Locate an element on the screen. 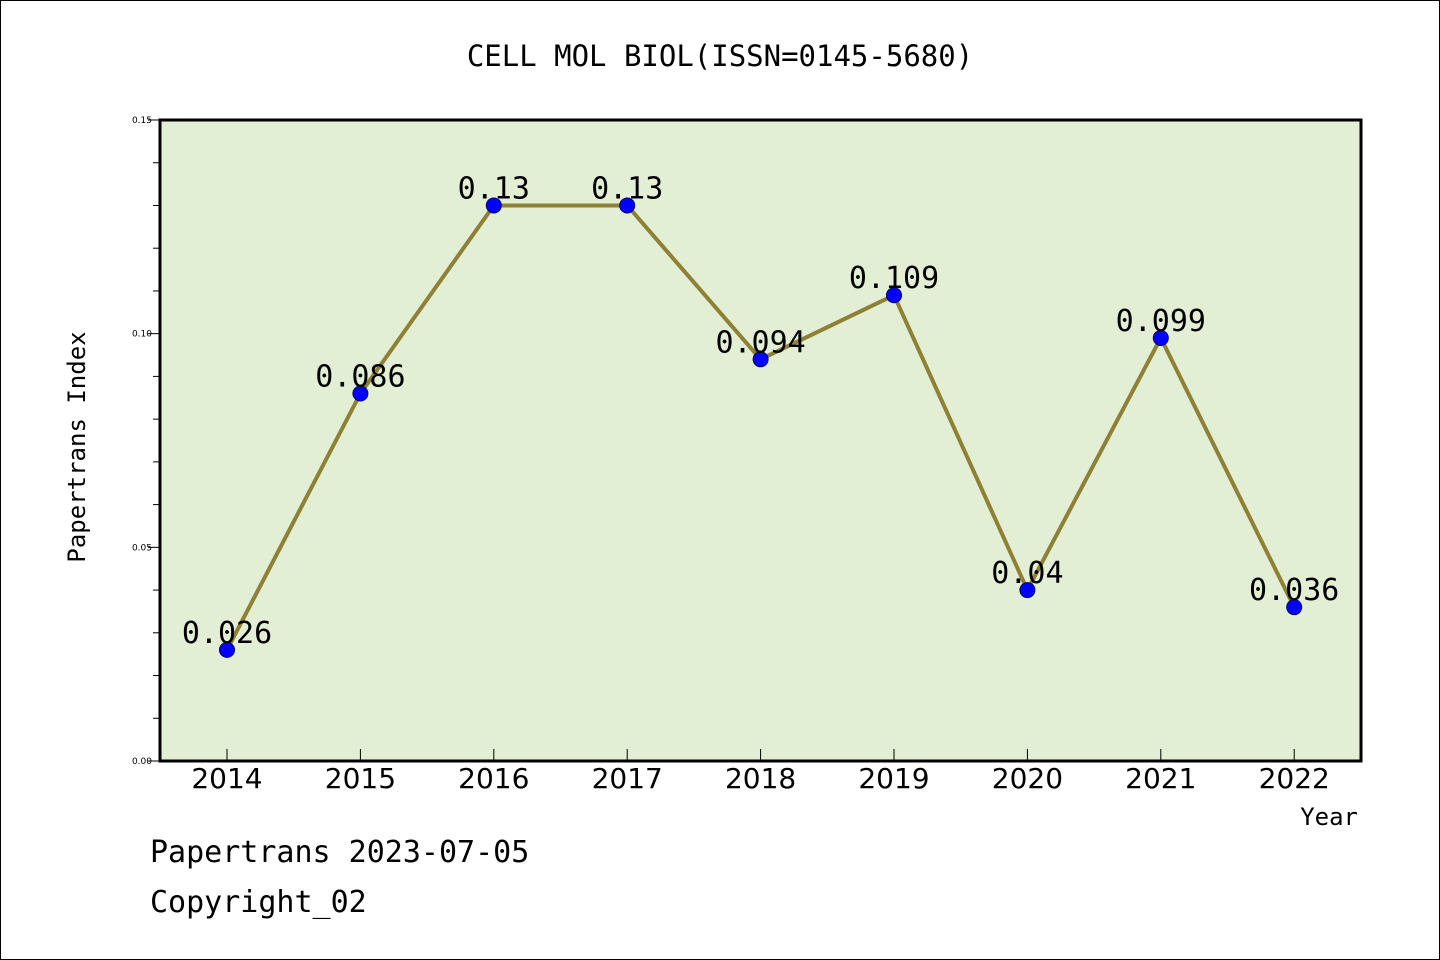 Image resolution: width=1440 pixels, height=960 pixels. y-axis-label: Papertrans Index is located at coordinates (77, 446).